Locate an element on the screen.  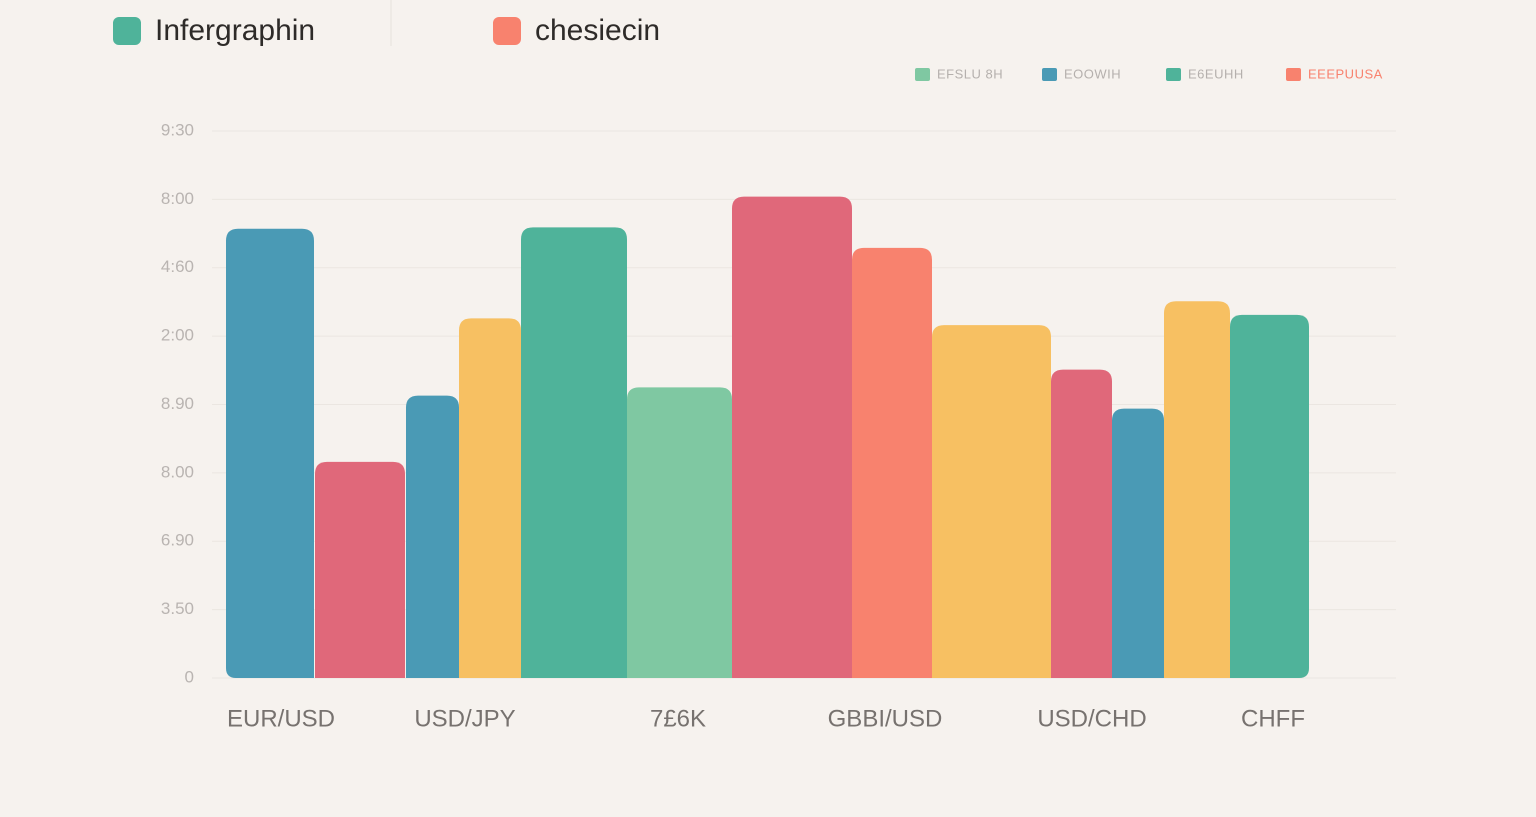
legend-text: EFSLU 8H is located at coordinates (970, 73).